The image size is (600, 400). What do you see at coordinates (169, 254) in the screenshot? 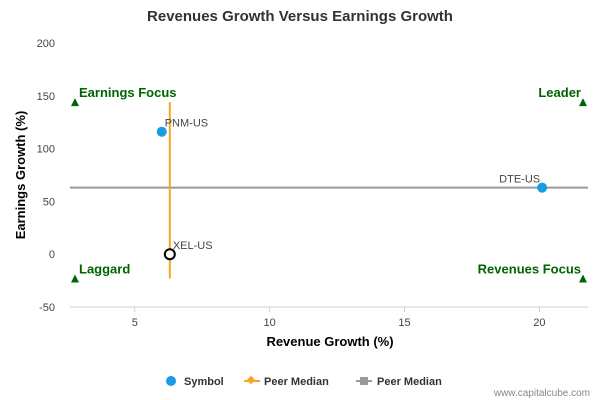
I see `point-xel-us` at bounding box center [169, 254].